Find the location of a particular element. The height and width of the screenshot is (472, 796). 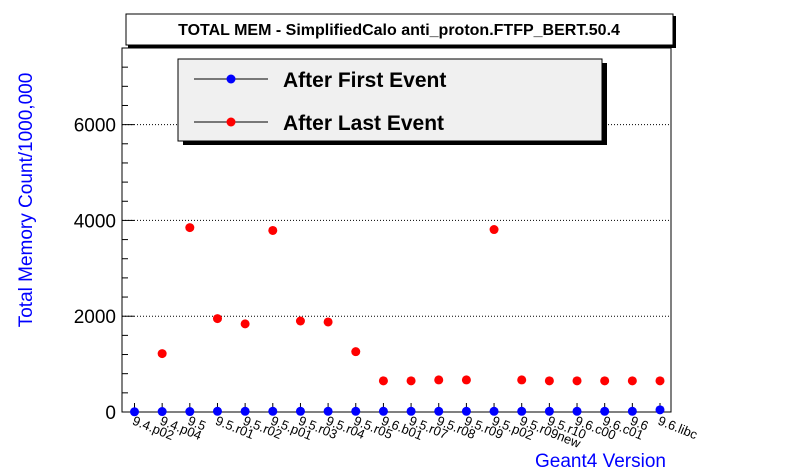

legend: After First Event After Last Event is located at coordinates (392, 101).